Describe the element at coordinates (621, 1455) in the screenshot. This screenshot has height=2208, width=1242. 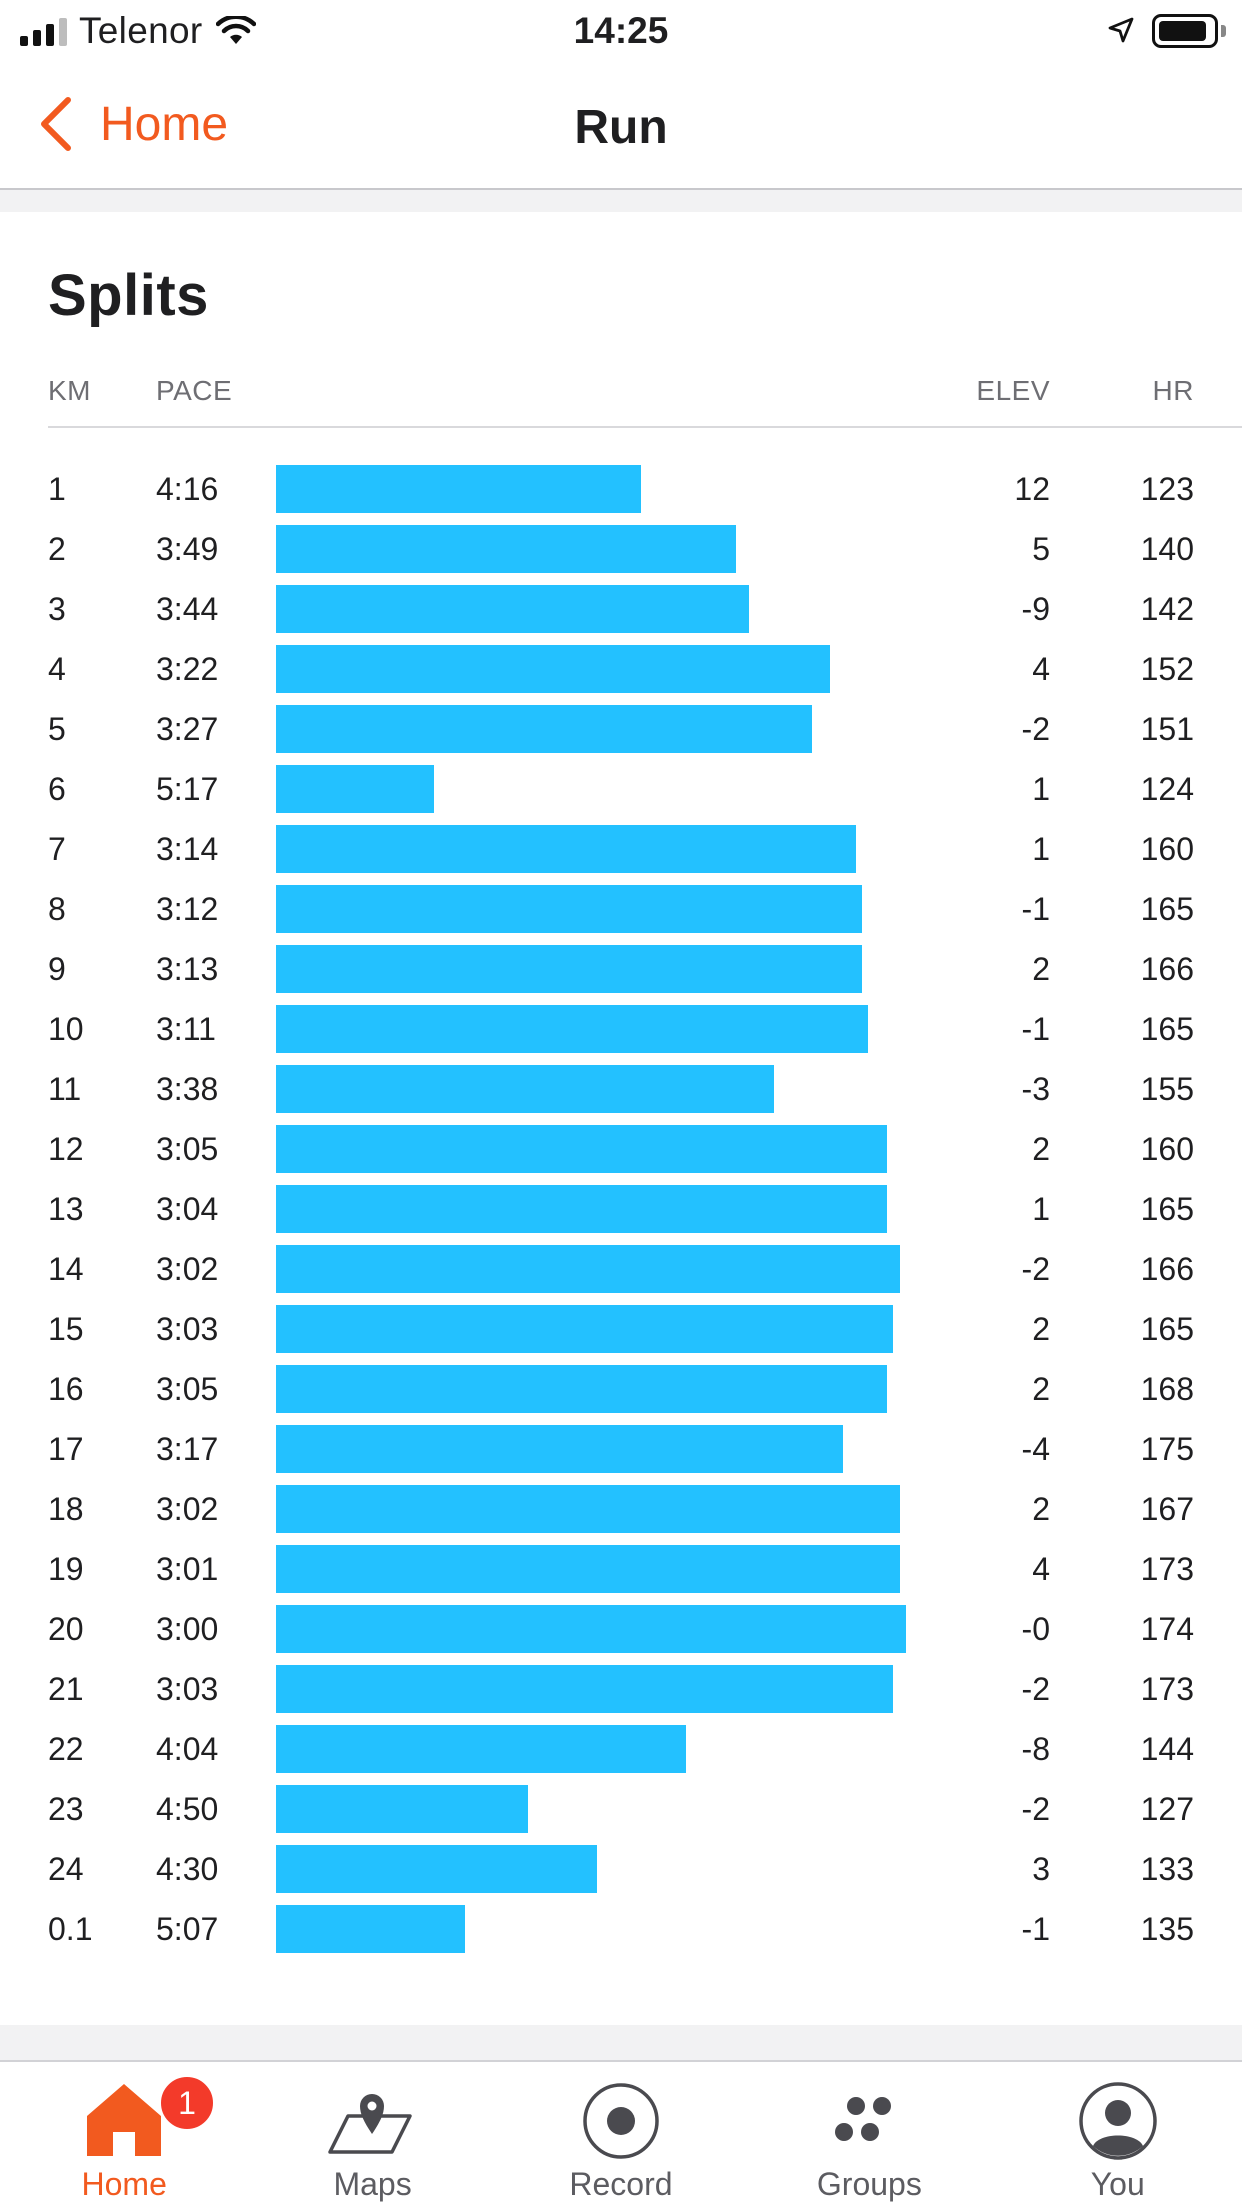
I see `split-row: 17 3:17 -4 175` at that location.